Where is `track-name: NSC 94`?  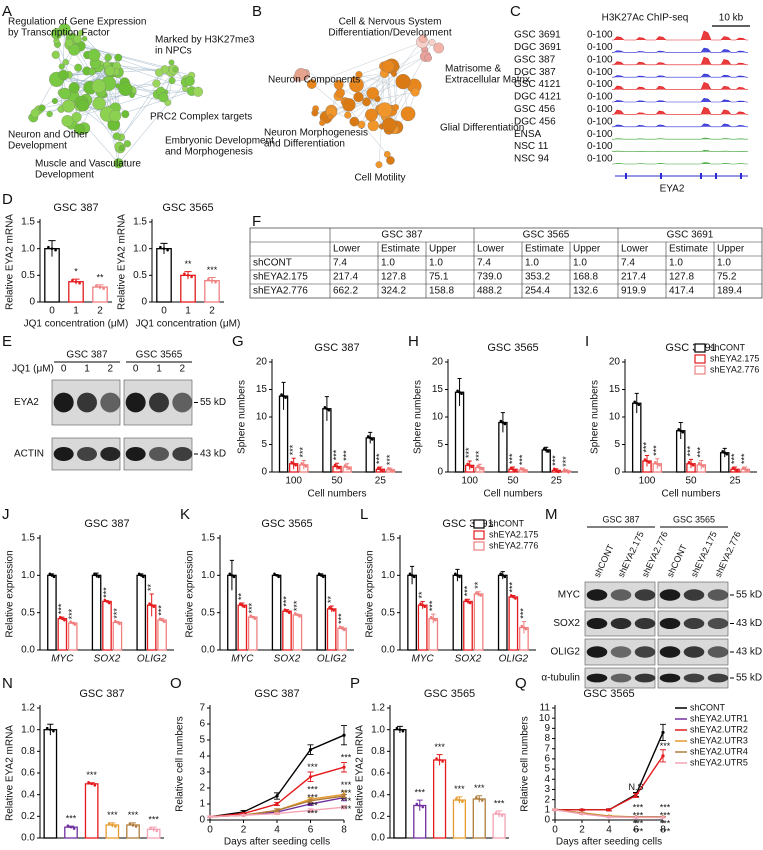
track-name: NSC 94 is located at coordinates (531, 159).